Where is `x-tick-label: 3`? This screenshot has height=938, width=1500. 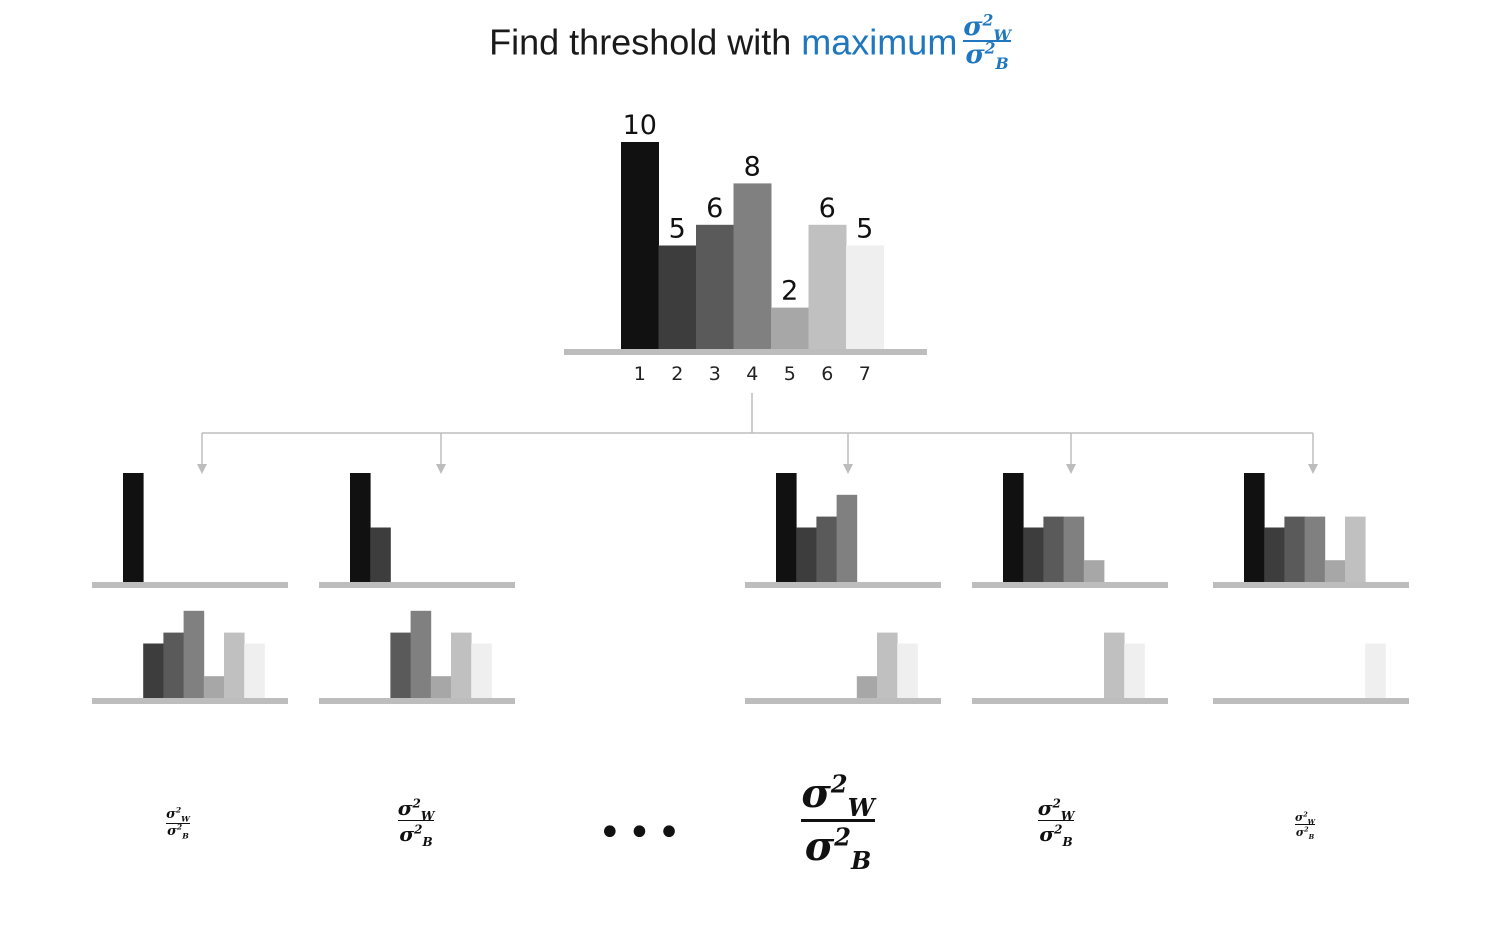 x-tick-label: 3 is located at coordinates (715, 374).